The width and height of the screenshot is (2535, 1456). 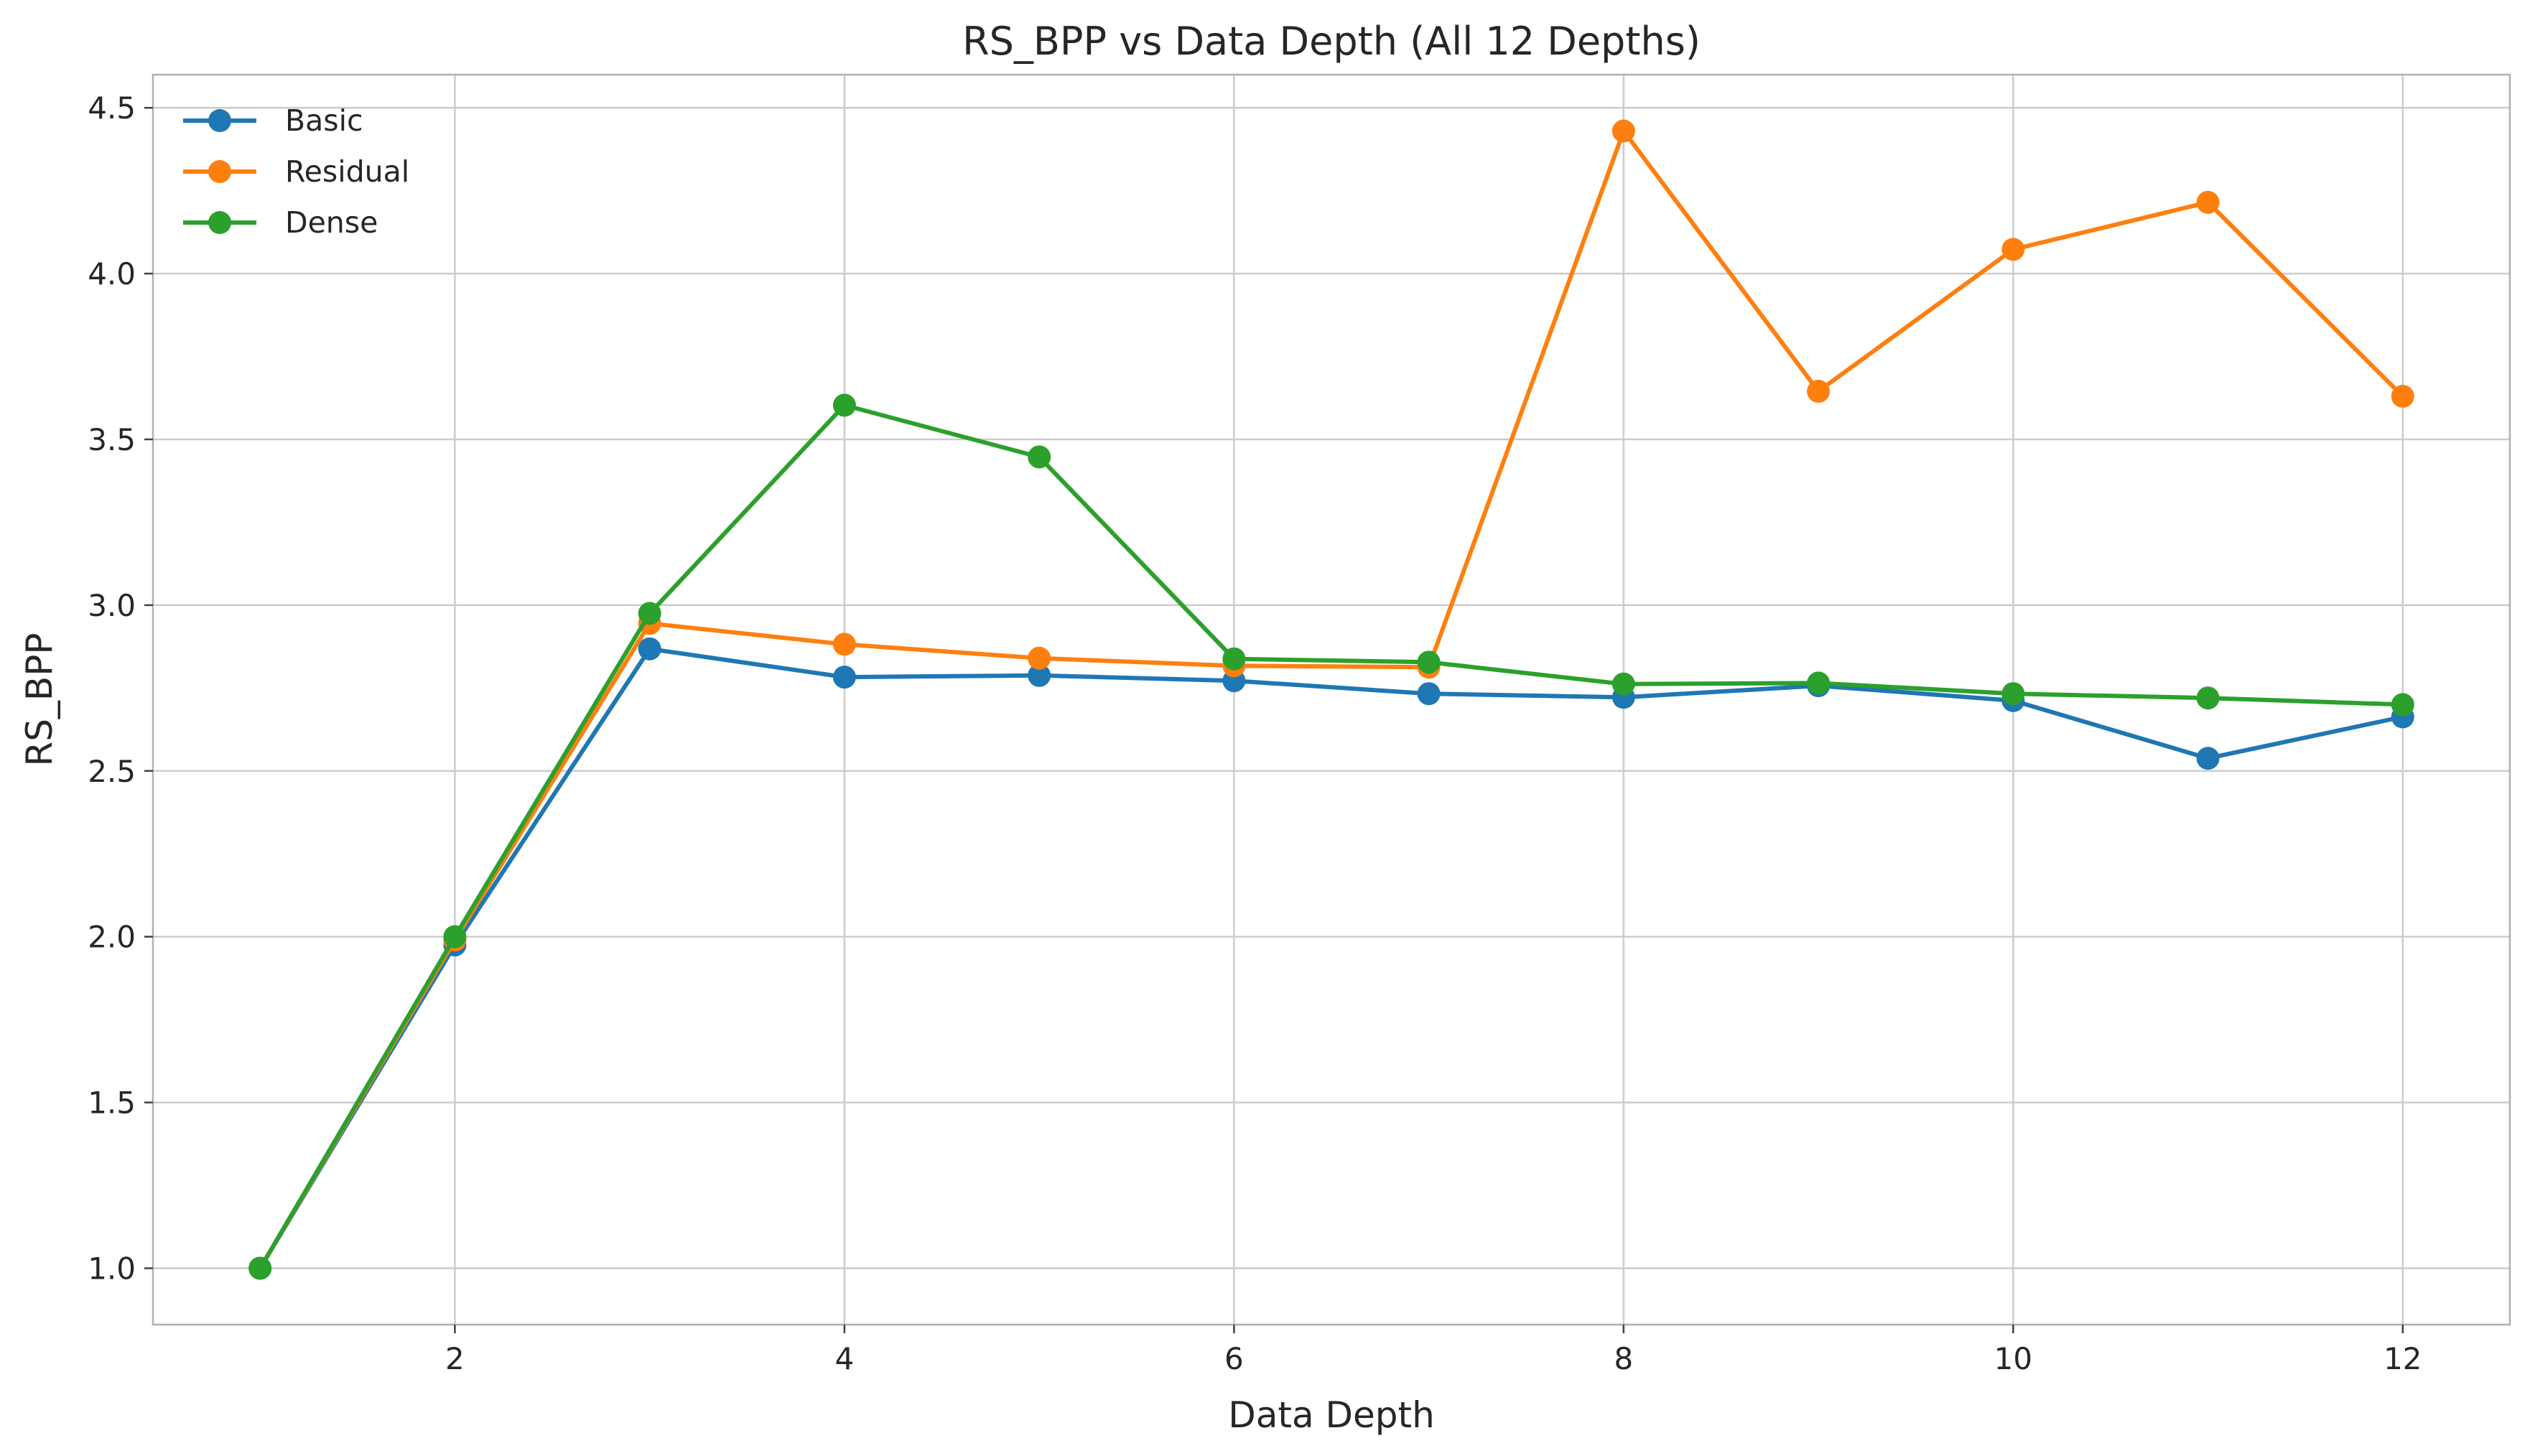 I want to click on x-axis-label: Data Depth, so click(x=1331, y=1415).